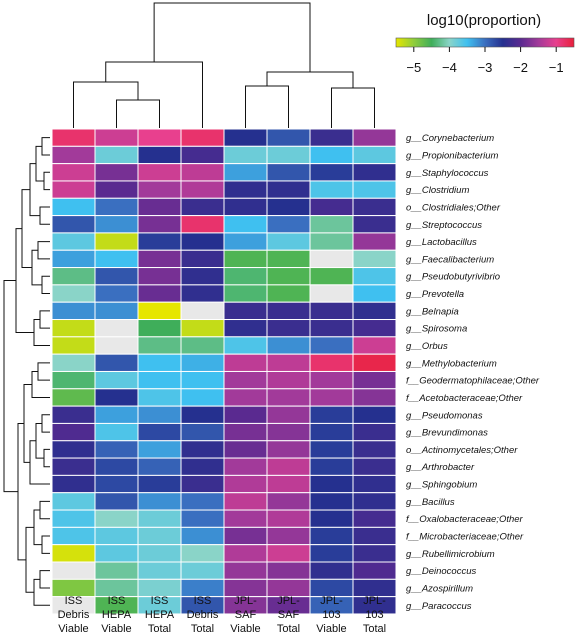 The width and height of the screenshot is (576, 640). What do you see at coordinates (288, 615) in the screenshot?
I see `column-label: JPL-SAF Total` at bounding box center [288, 615].